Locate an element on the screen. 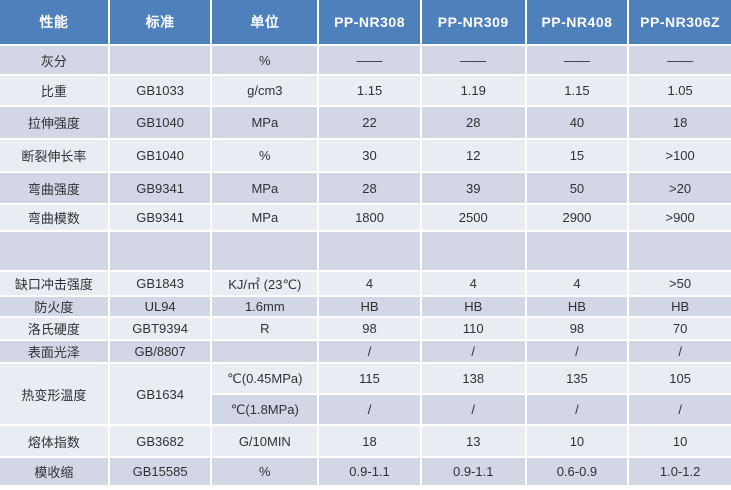 The width and height of the screenshot is (731, 490). cell: UL94 is located at coordinates (160, 306).